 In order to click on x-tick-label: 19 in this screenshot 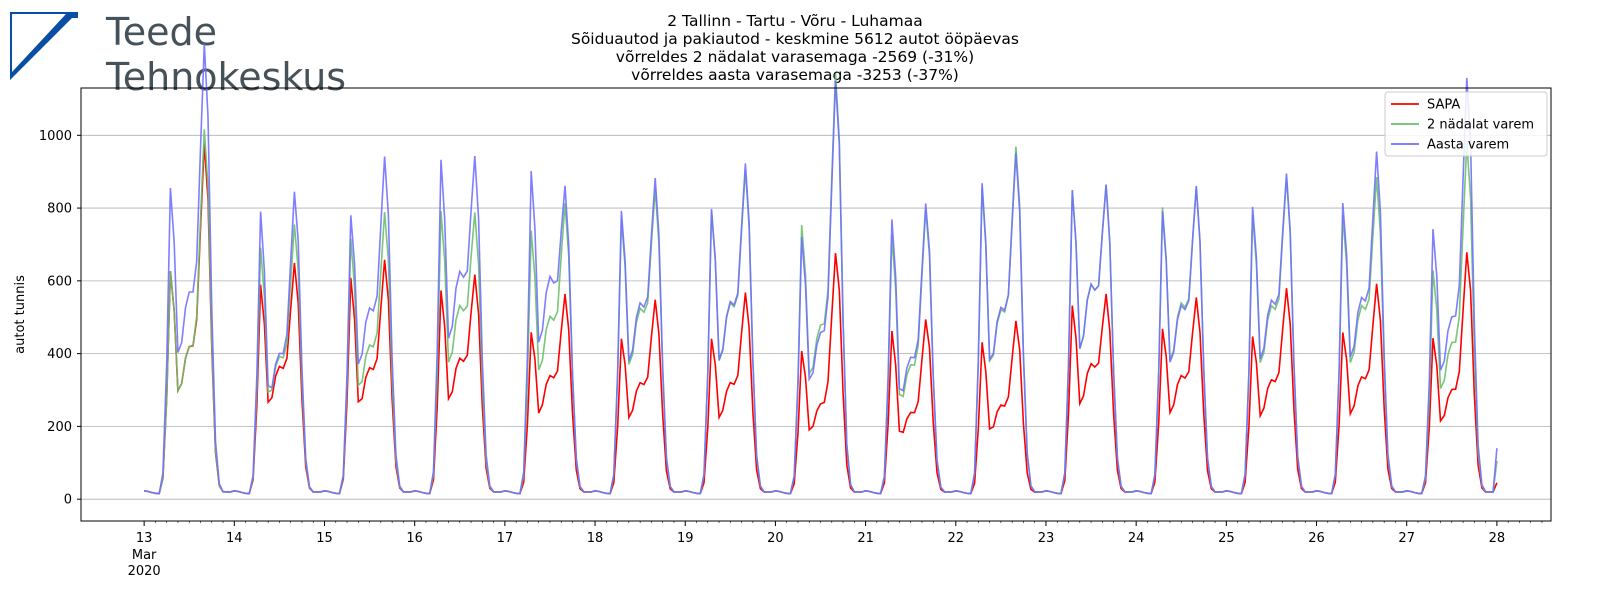, I will do `click(685, 538)`.